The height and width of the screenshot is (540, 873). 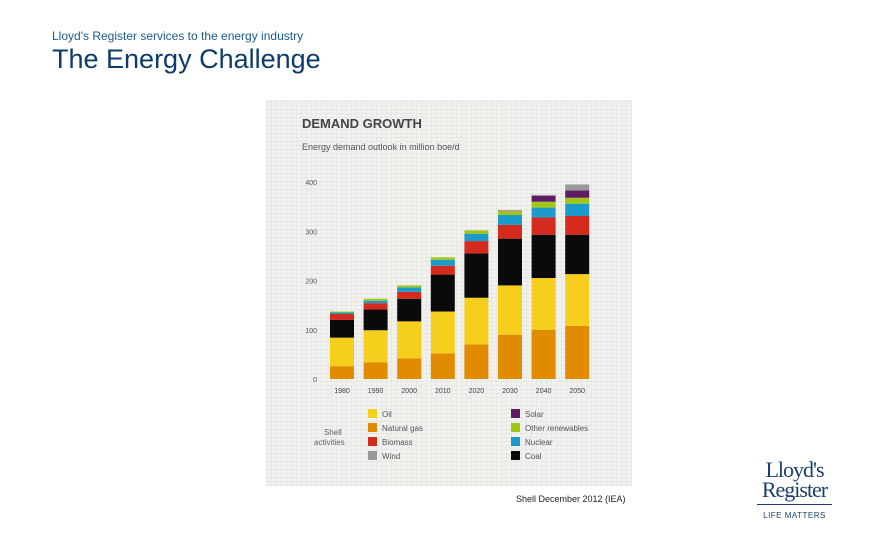 What do you see at coordinates (477, 391) in the screenshot?
I see `x-tick-label: 2020` at bounding box center [477, 391].